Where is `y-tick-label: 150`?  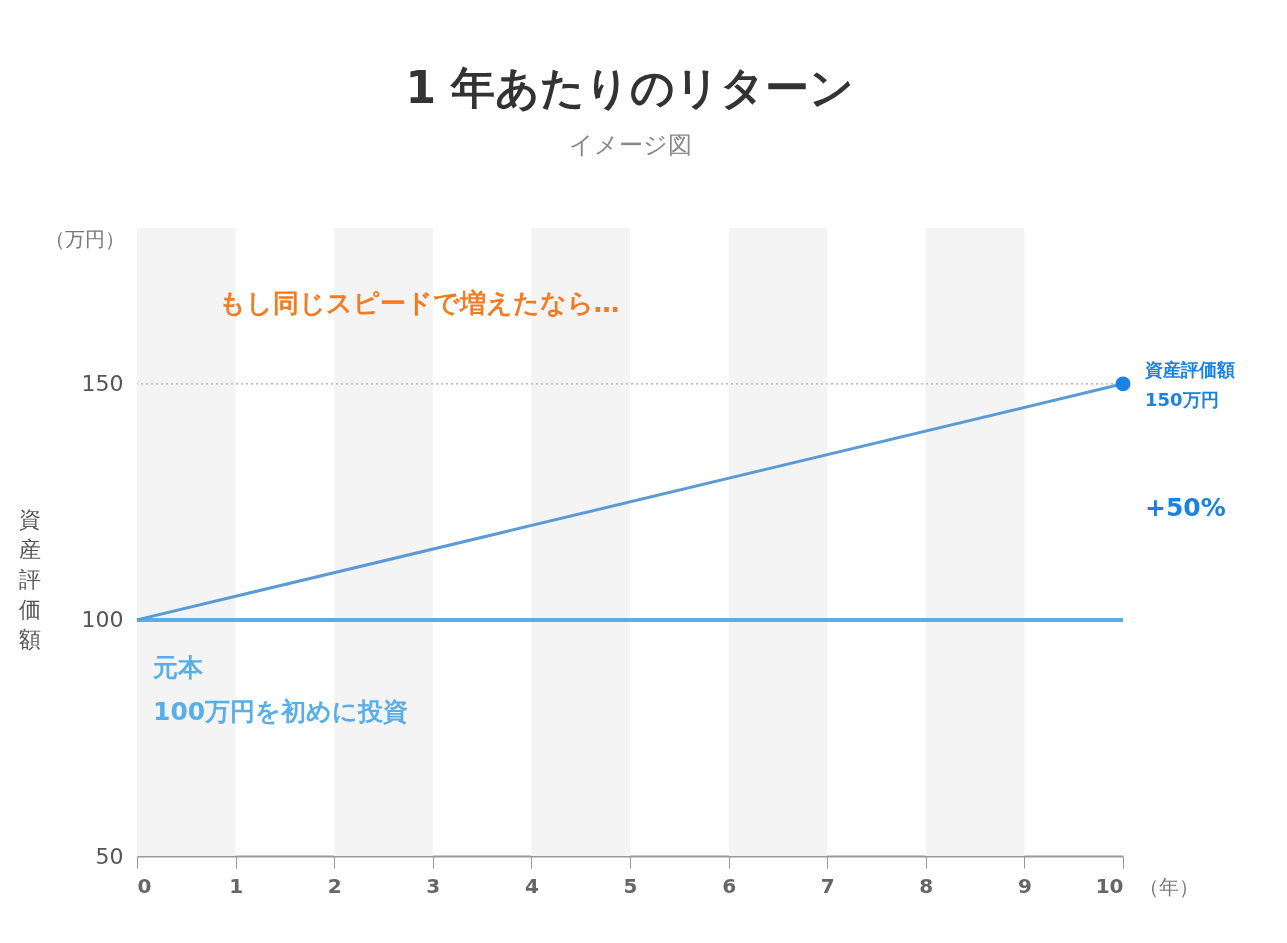 y-tick-label: 150 is located at coordinates (102, 384).